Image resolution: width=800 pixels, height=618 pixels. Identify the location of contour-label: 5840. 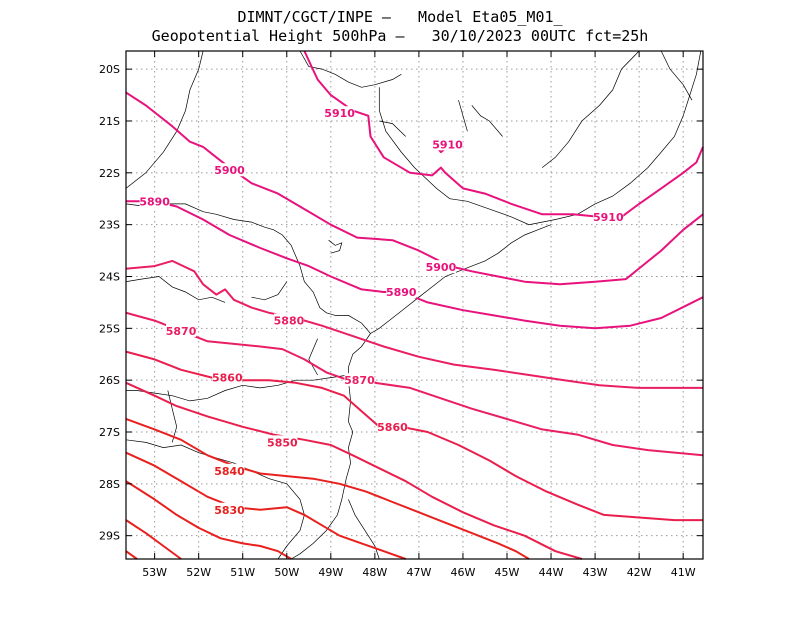
(229, 471).